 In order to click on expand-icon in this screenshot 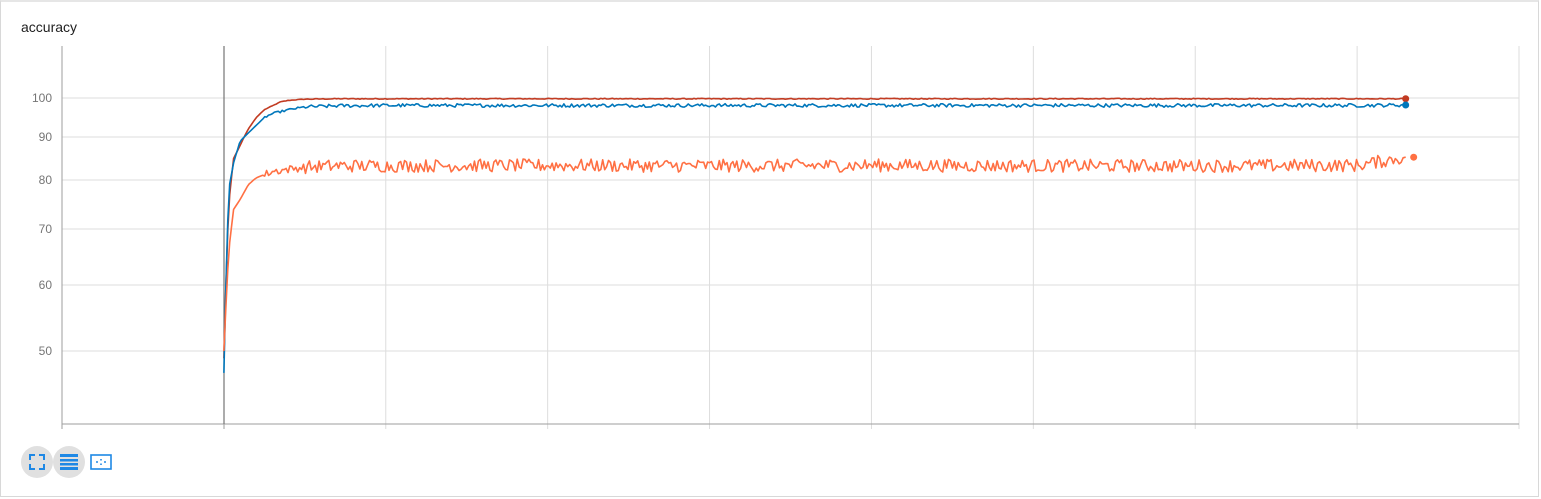, I will do `click(37, 462)`.